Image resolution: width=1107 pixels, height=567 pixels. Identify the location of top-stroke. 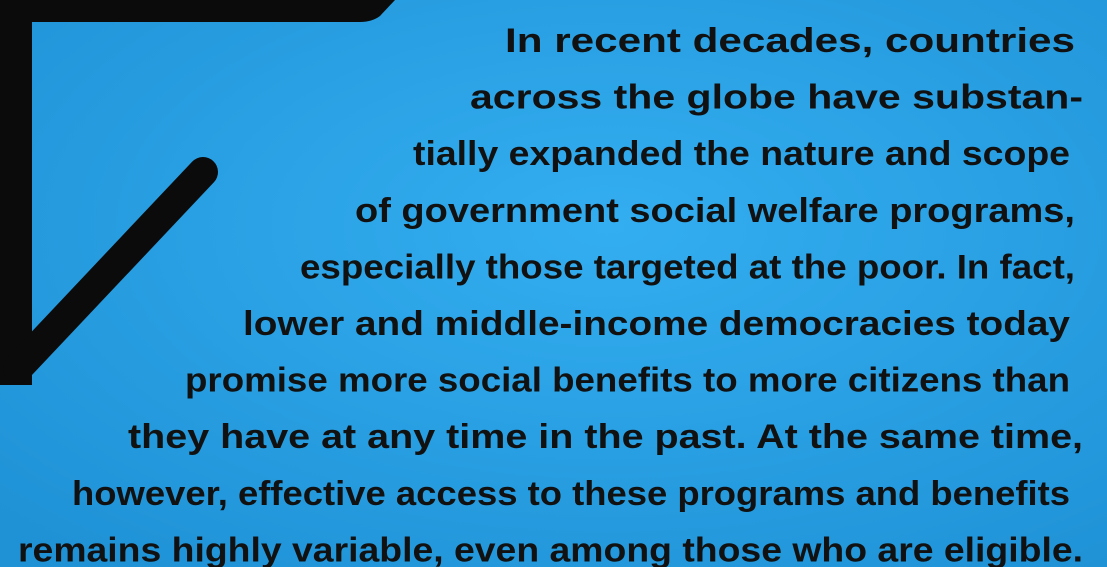
(197, 11).